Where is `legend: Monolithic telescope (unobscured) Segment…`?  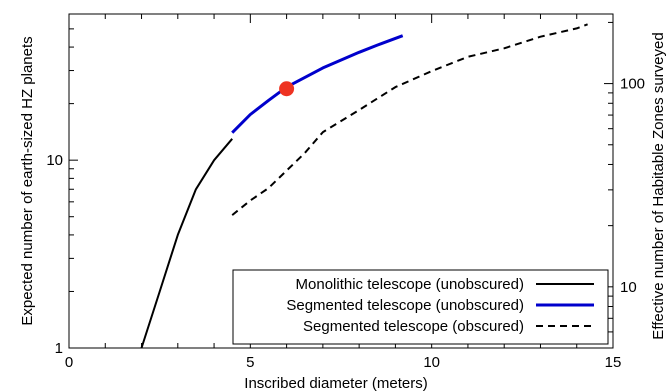
legend: Monolithic telescope (unobscured) Segment… is located at coordinates (420, 307).